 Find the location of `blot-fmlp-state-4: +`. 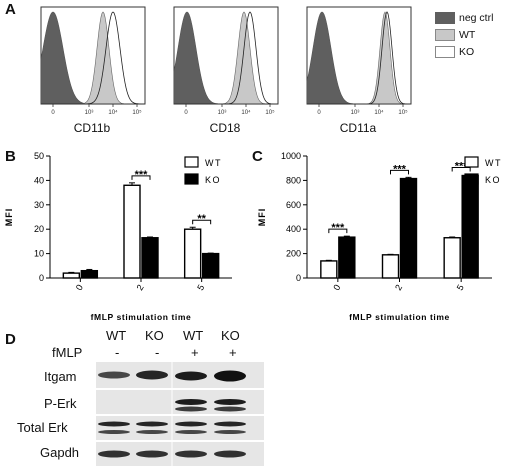

blot-fmlp-state-4: + is located at coordinates (233, 352).